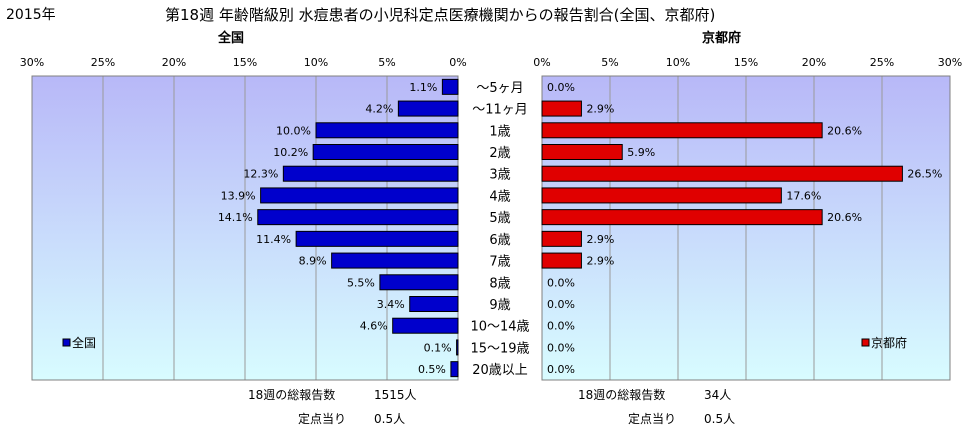 The height and width of the screenshot is (432, 968). I want to click on age-category-label: 10〜14歳, so click(499, 327).